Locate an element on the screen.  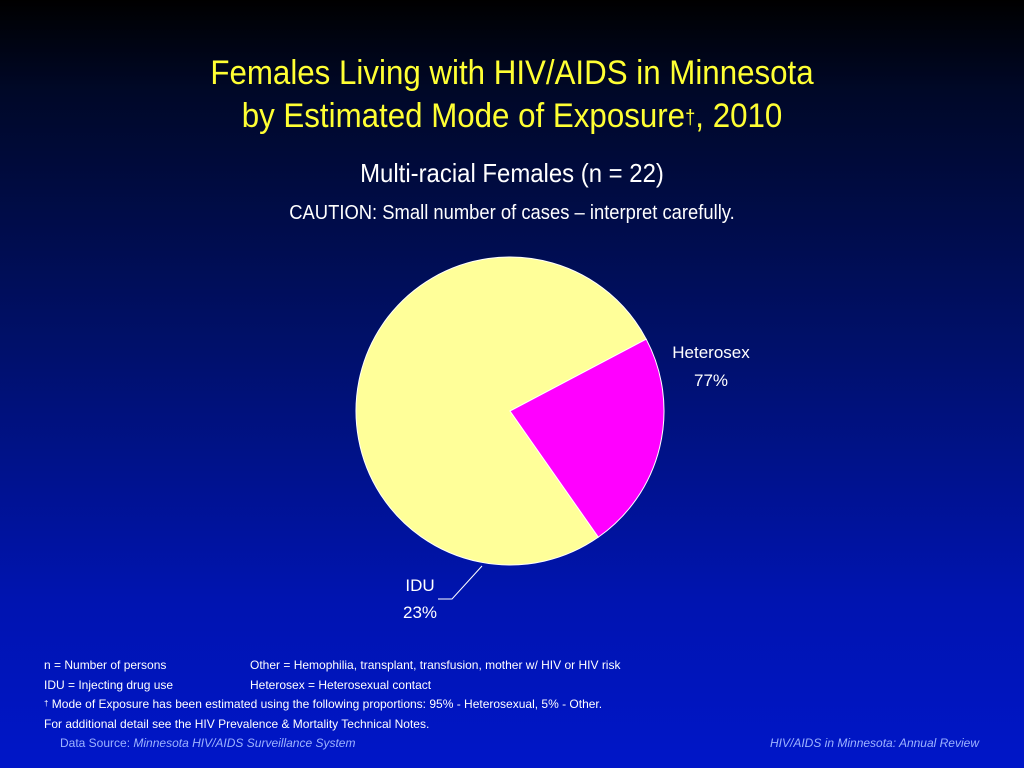
pie-slice-heterosex is located at coordinates (501, 411).